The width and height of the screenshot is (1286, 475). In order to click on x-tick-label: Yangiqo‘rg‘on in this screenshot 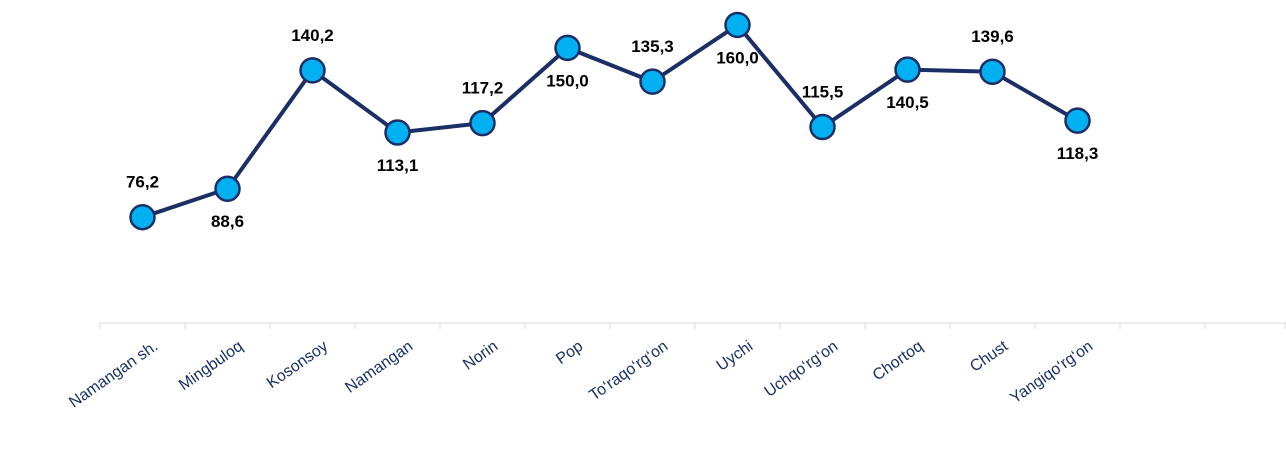, I will do `click(1051, 372)`.